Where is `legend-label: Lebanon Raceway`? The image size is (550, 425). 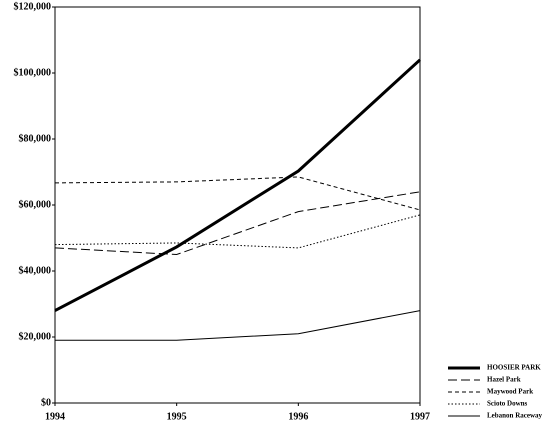 legend-label: Lebanon Raceway is located at coordinates (515, 416).